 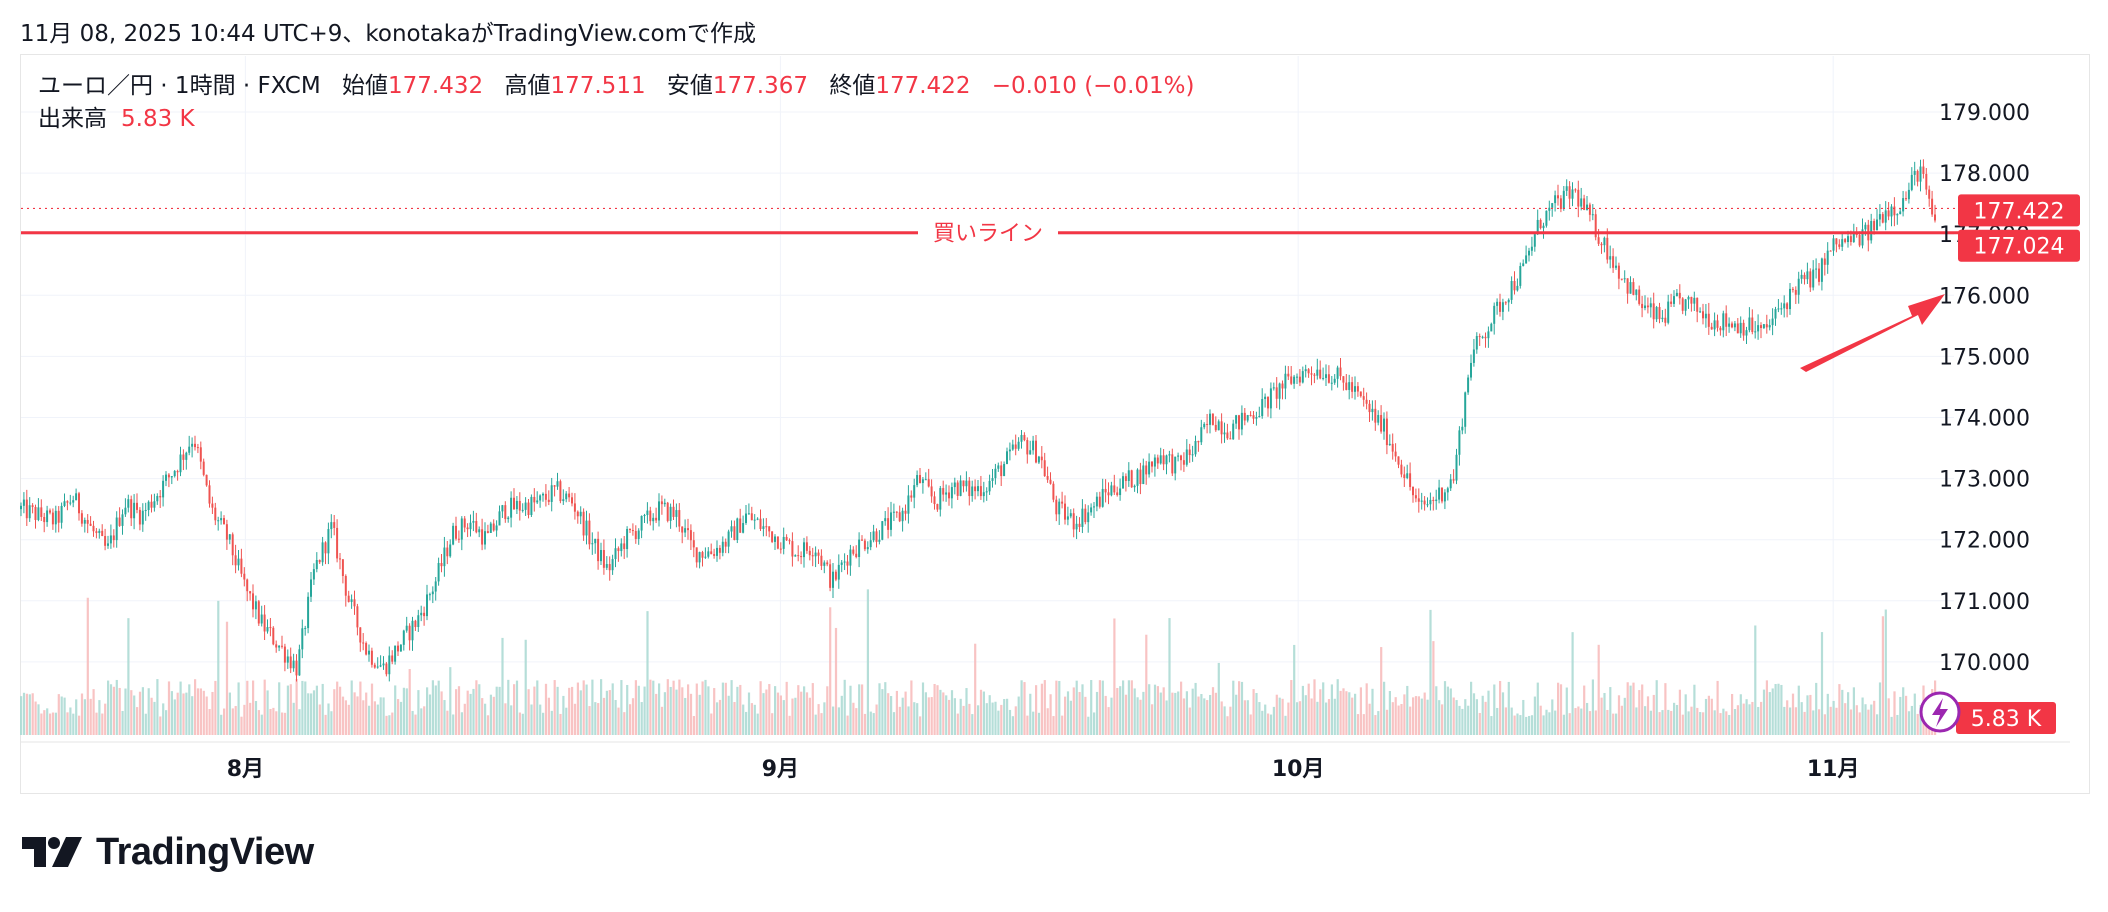 I want to click on buy-line-label-bg, so click(x=988, y=232).